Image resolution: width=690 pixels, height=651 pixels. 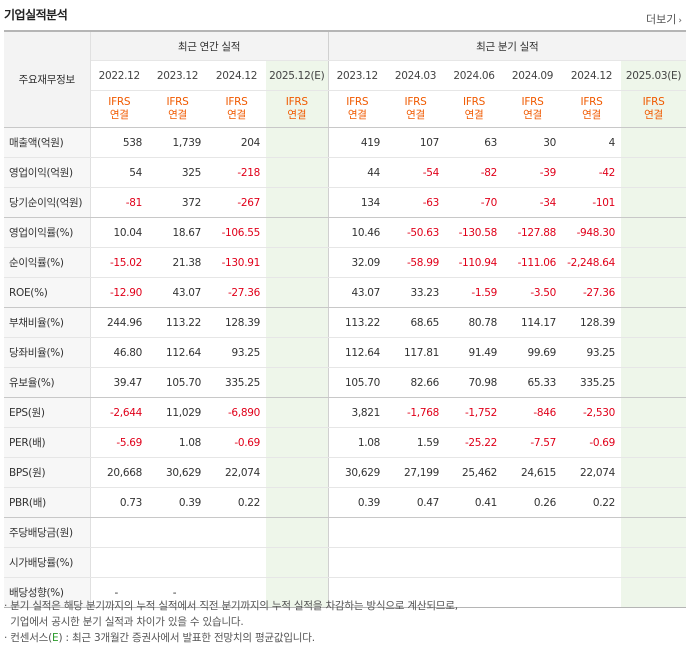 I want to click on table-cell: 44, so click(x=356, y=172).